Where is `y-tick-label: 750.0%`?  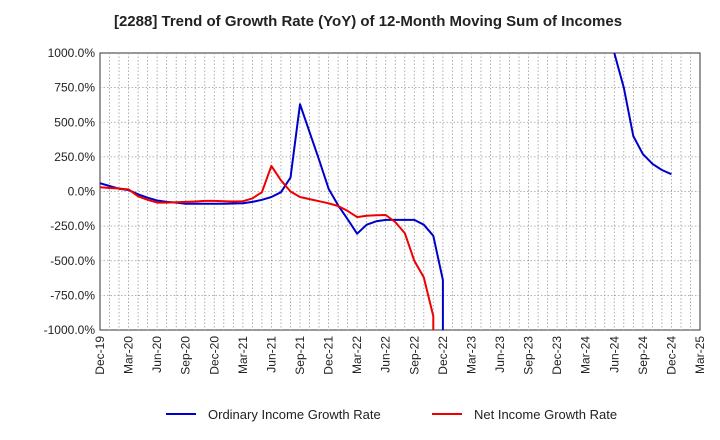 y-tick-label: 750.0% is located at coordinates (74, 88).